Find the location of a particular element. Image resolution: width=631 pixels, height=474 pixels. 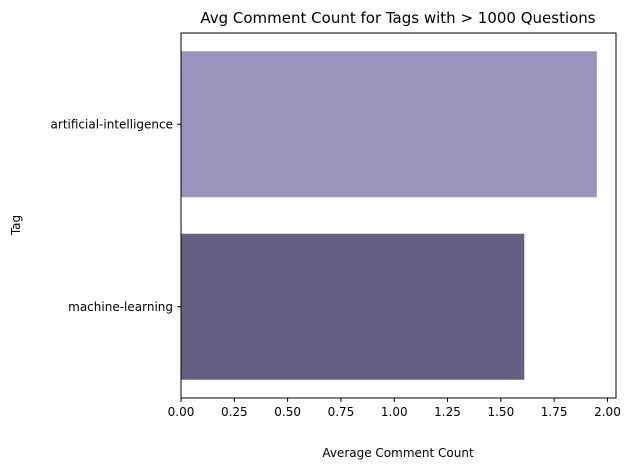

x-tick-label: 0.00 is located at coordinates (181, 412).